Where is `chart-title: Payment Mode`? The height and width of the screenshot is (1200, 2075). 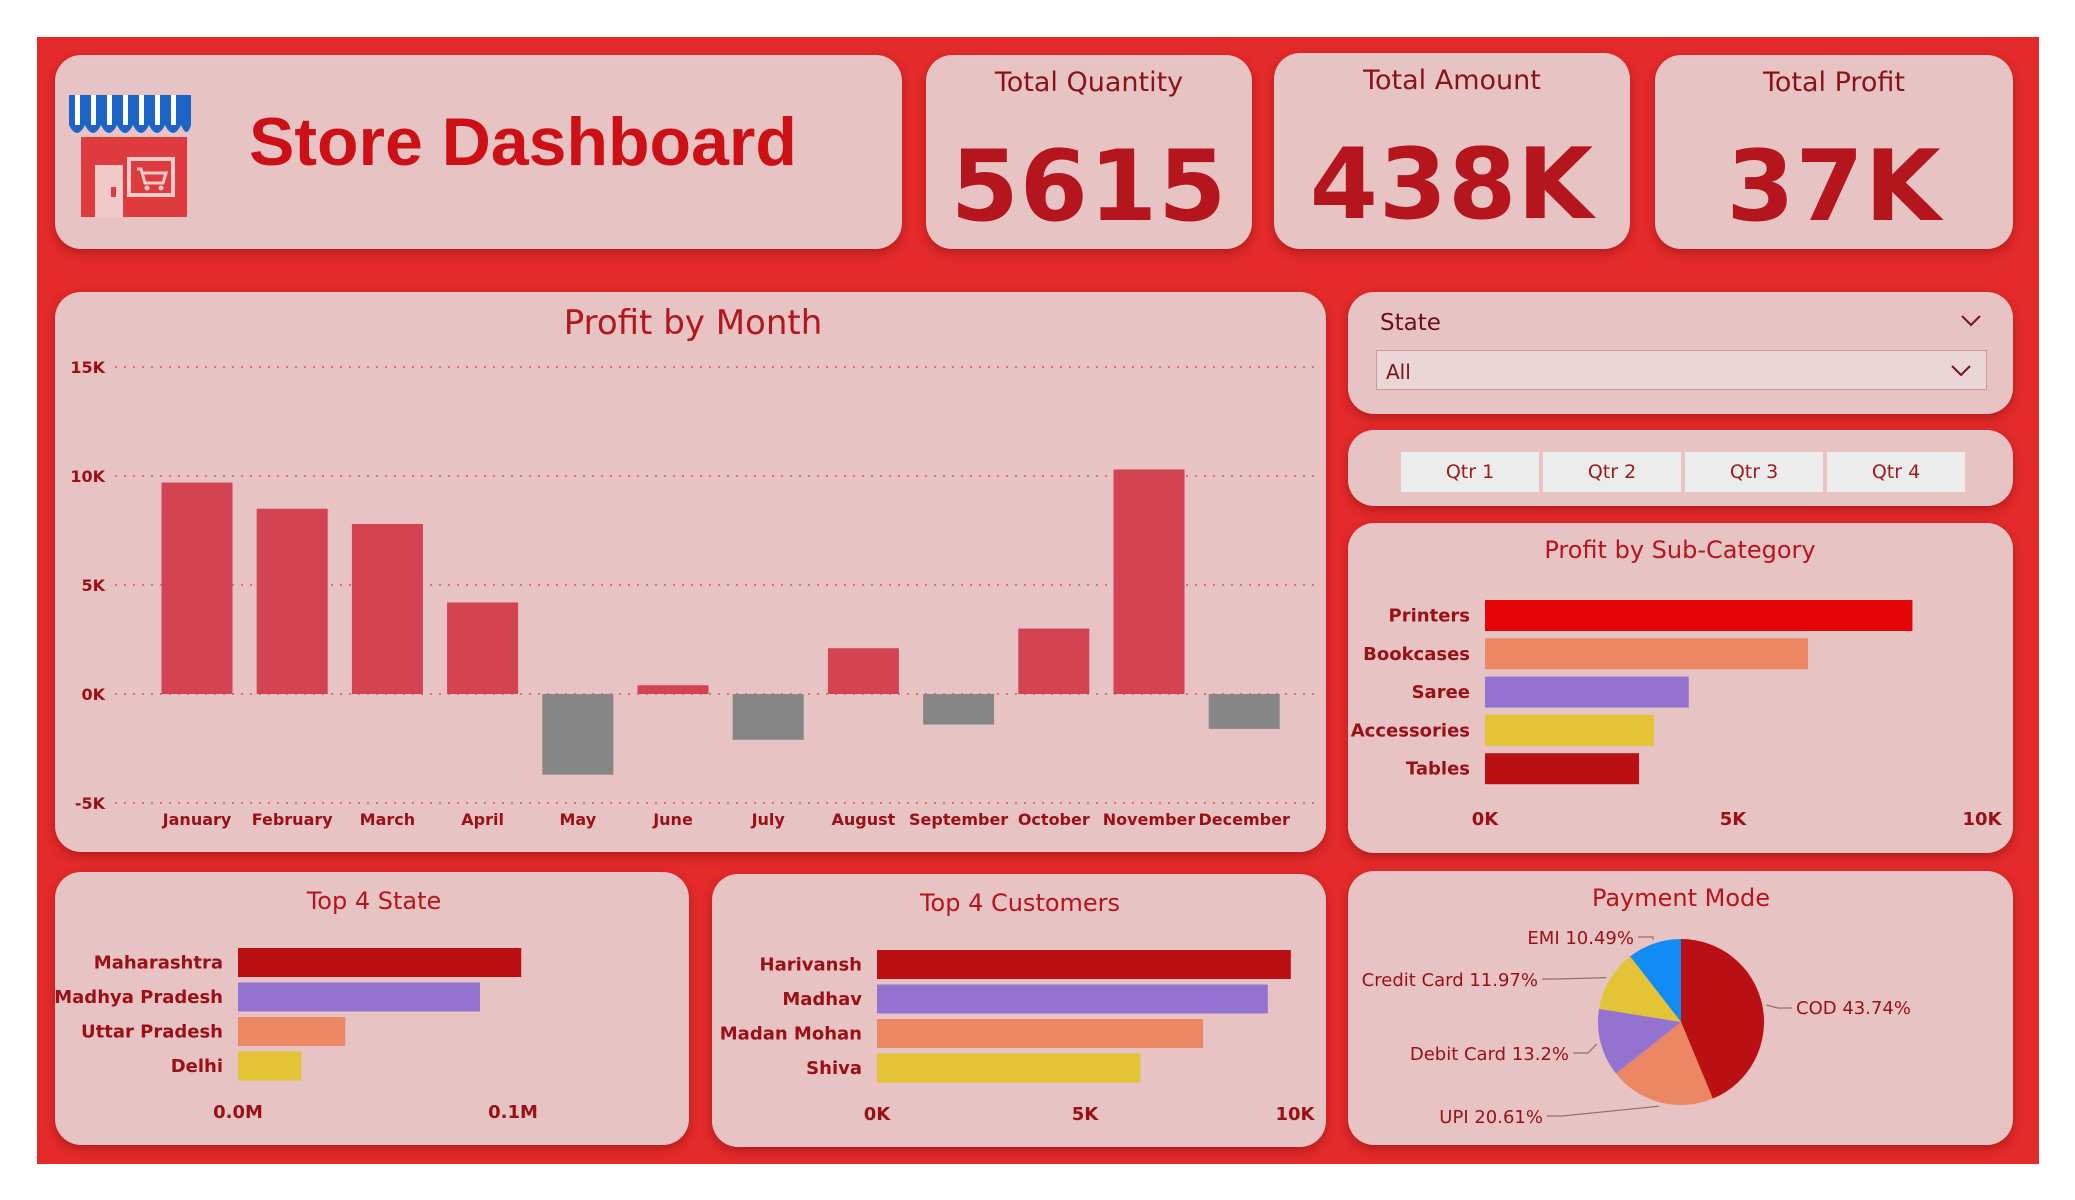 chart-title: Payment Mode is located at coordinates (1681, 898).